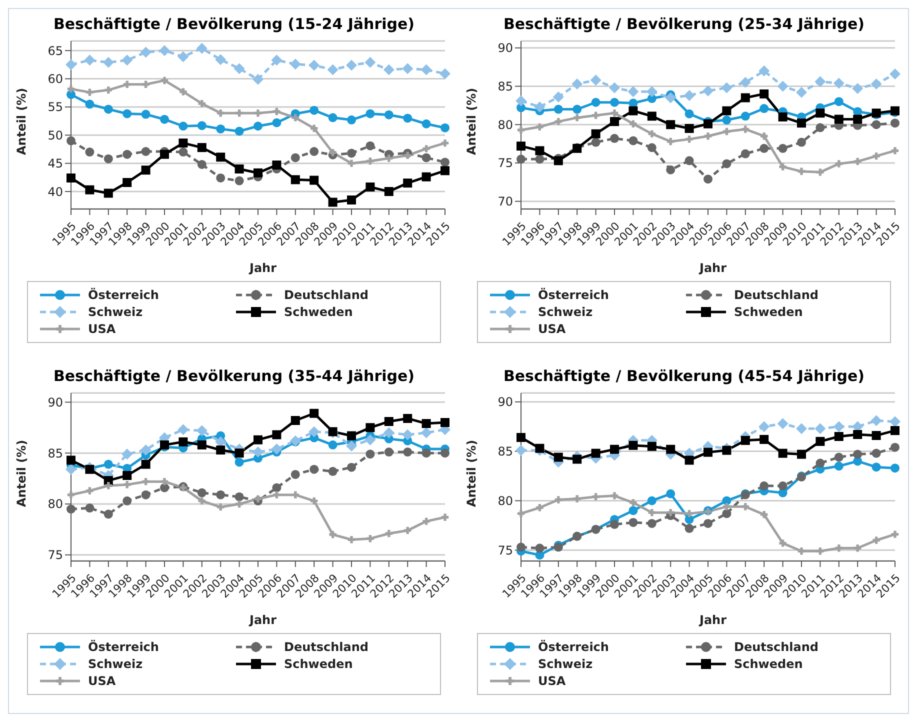 The width and height of the screenshot is (917, 727). I want to click on y-tick-label: 50, so click(55, 135).